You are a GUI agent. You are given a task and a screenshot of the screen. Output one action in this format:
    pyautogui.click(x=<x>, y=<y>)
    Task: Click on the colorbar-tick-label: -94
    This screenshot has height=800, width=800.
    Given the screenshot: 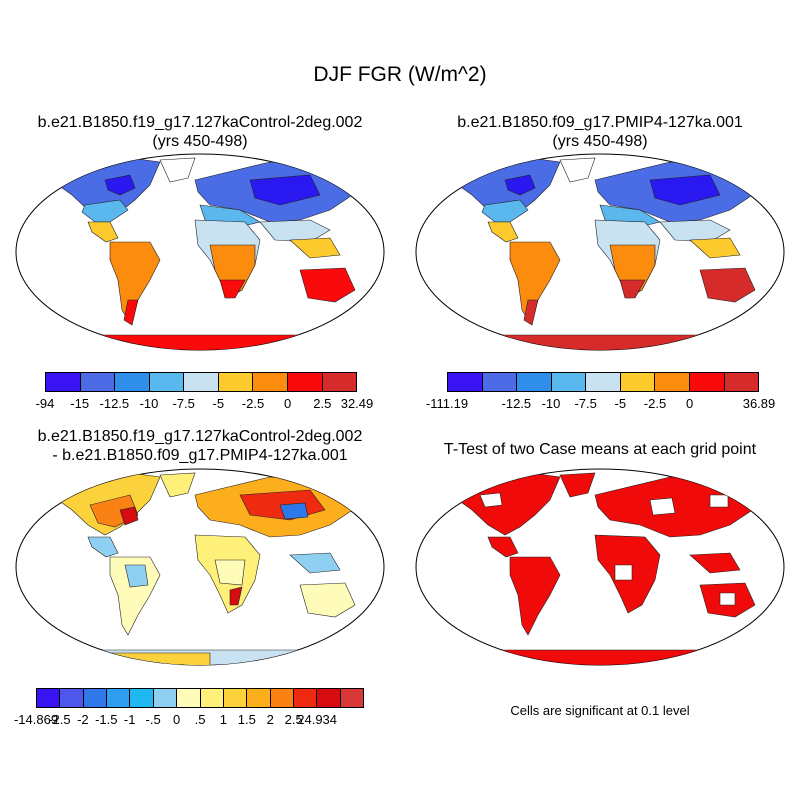 What is the action you would take?
    pyautogui.click(x=45, y=403)
    